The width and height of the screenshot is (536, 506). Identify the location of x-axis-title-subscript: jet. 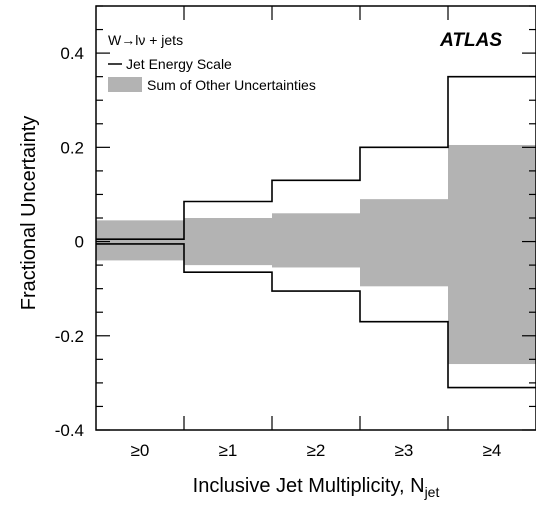
(432, 492).